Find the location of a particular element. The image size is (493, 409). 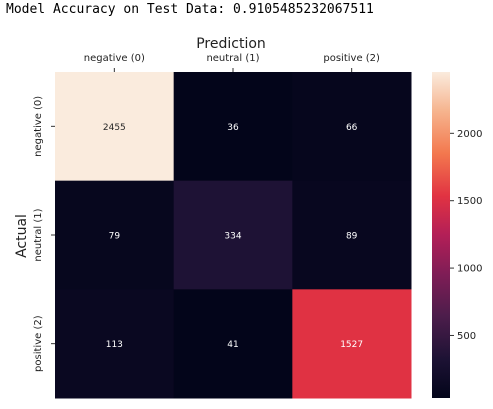

cell-value-label: 113 is located at coordinates (114, 345).